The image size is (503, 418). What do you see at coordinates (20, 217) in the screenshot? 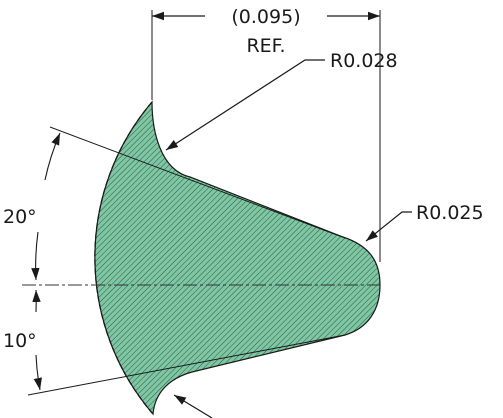
I see `angle-upper-label: 20°` at bounding box center [20, 217].